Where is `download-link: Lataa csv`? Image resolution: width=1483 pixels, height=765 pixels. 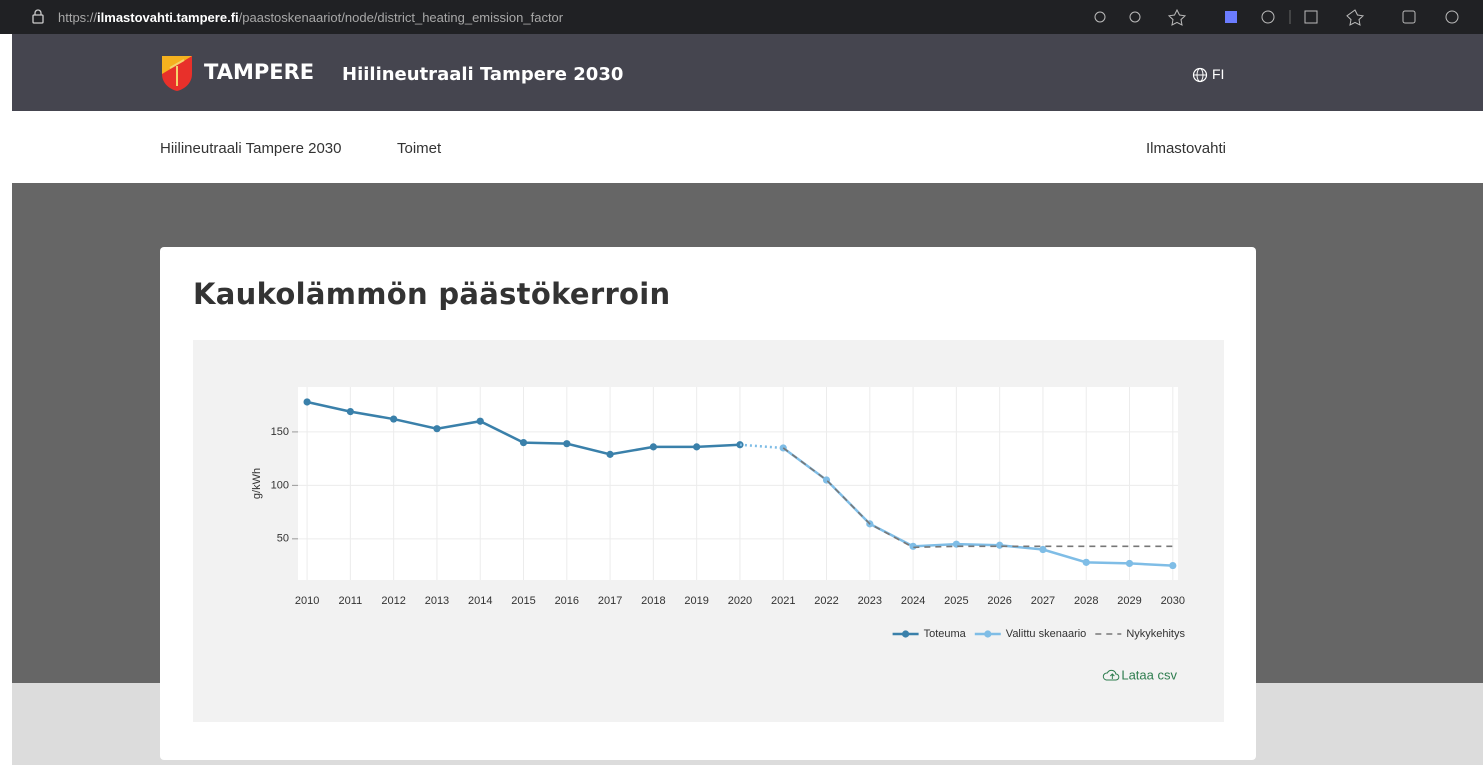 download-link: Lataa csv is located at coordinates (1139, 674).